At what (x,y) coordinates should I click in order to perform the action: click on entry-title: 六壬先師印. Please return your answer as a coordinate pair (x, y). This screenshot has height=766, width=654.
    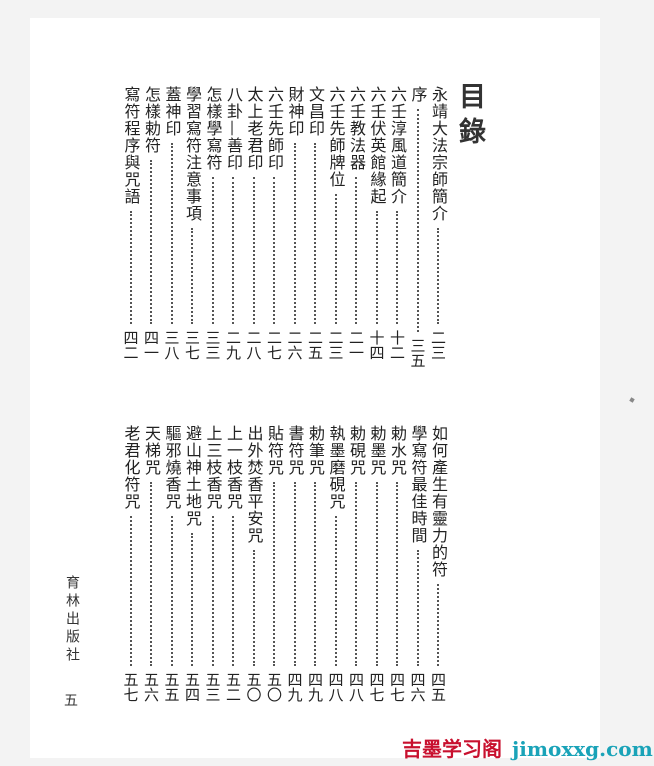
    Looking at the image, I should click on (274, 128).